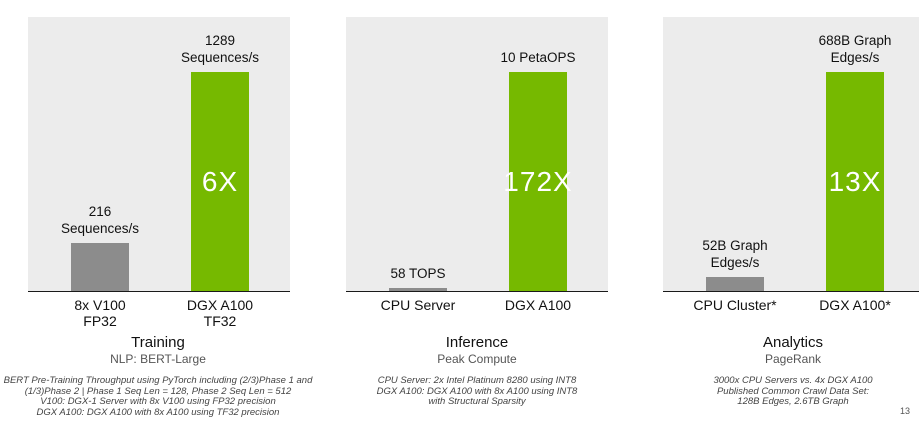  What do you see at coordinates (735, 305) in the screenshot?
I see `category-label: CPU Cluster*` at bounding box center [735, 305].